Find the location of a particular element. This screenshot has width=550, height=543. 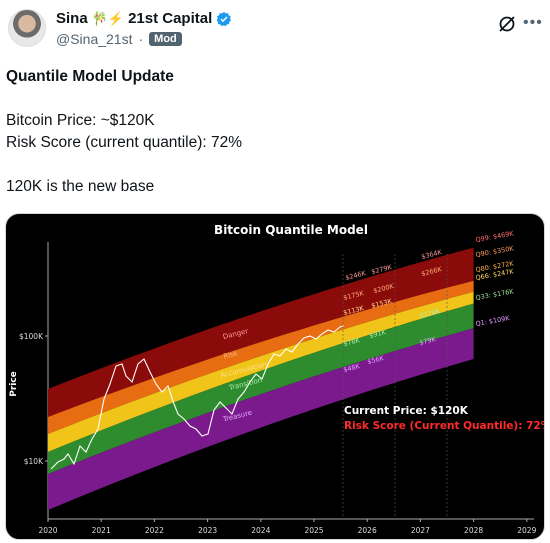

x-tick-label: 2026 is located at coordinates (367, 530).